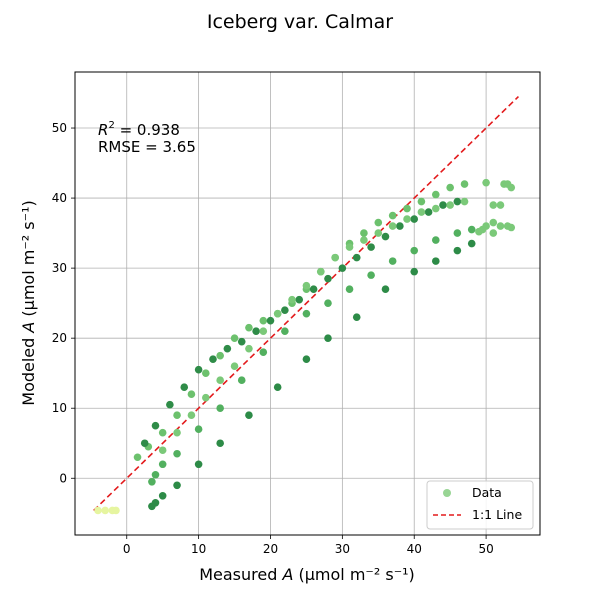  I want to click on y-ticks: 0 10 20 30 40 50, so click(63, 303).